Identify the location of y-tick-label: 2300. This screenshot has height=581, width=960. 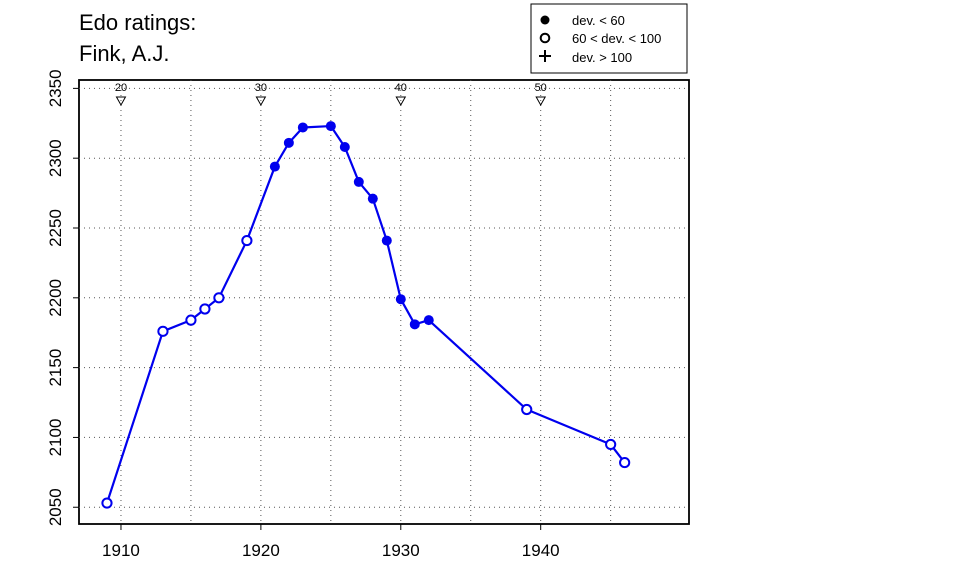
(55, 158).